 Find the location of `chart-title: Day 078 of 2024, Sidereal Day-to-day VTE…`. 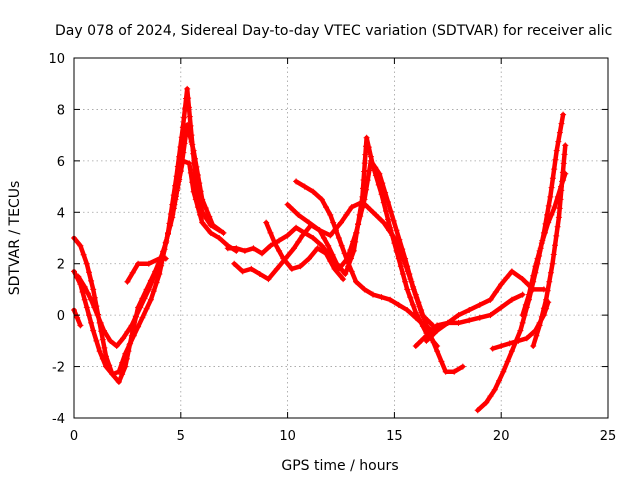

chart-title: Day 078 of 2024, Sidereal Day-to-day VTE… is located at coordinates (333, 31).